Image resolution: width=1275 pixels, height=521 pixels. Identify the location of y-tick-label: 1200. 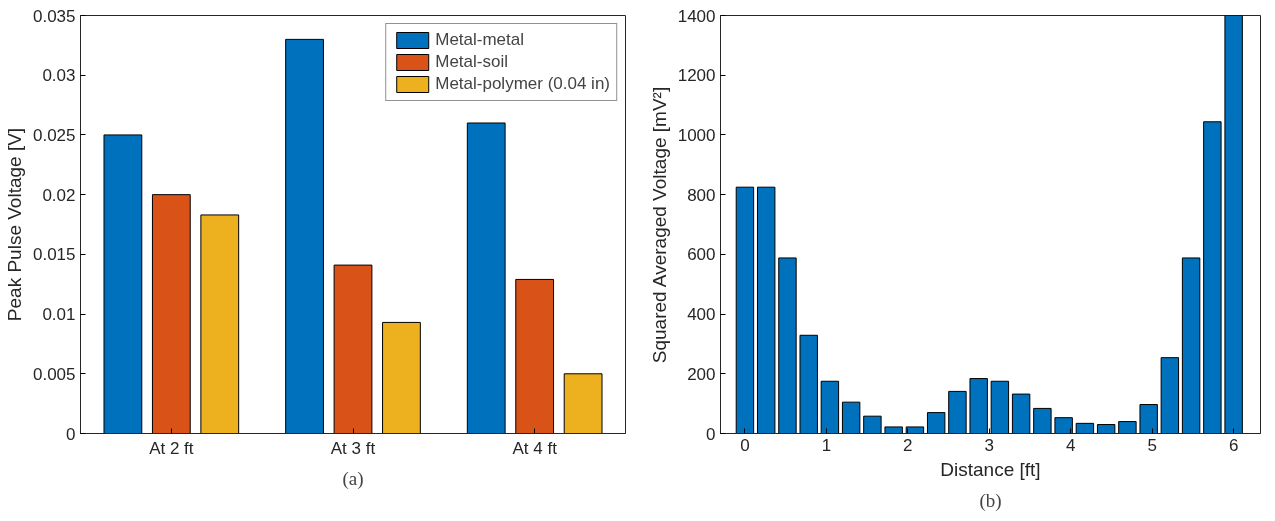
(696, 76).